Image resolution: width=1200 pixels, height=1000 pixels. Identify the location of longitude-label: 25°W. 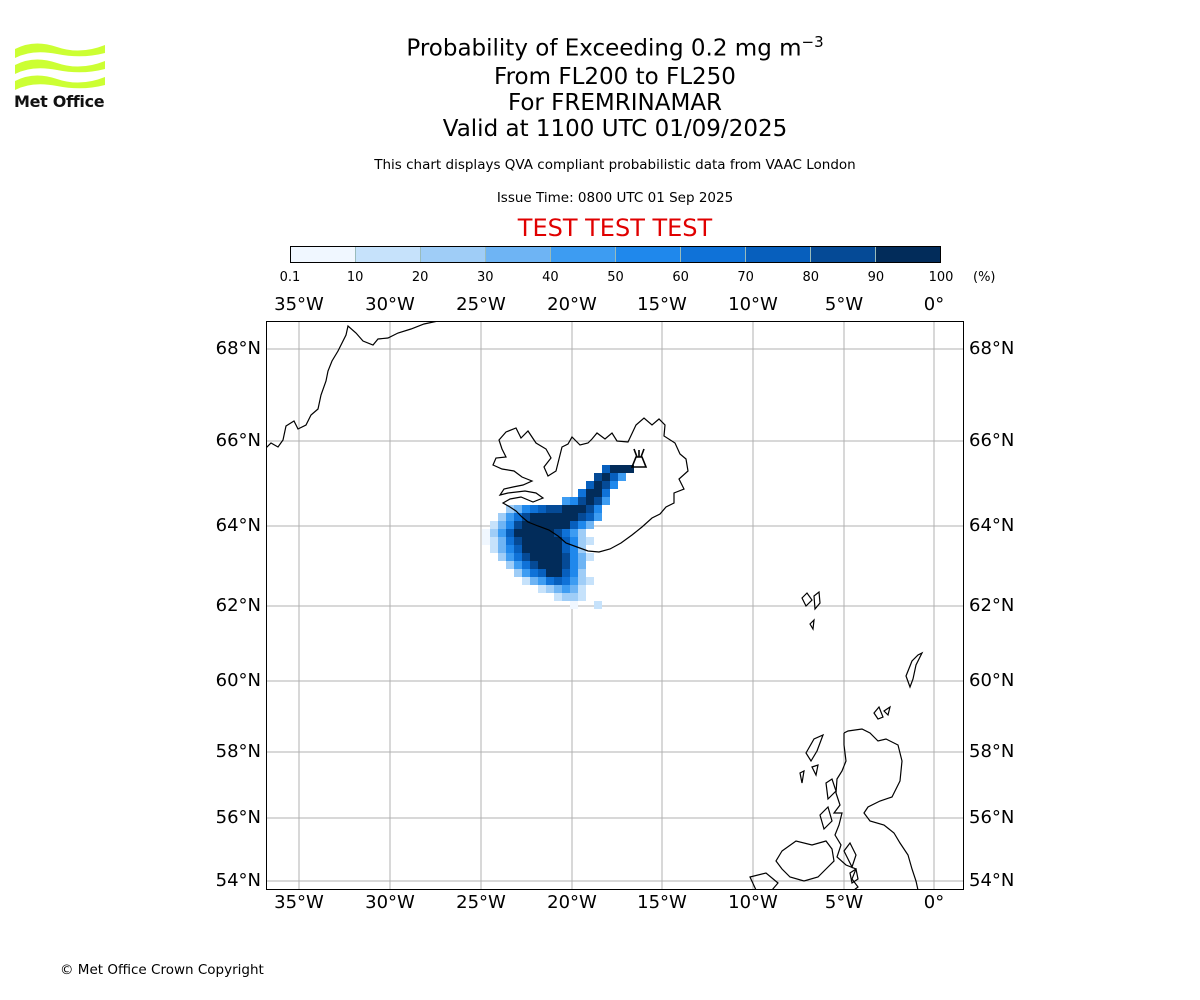
(481, 304).